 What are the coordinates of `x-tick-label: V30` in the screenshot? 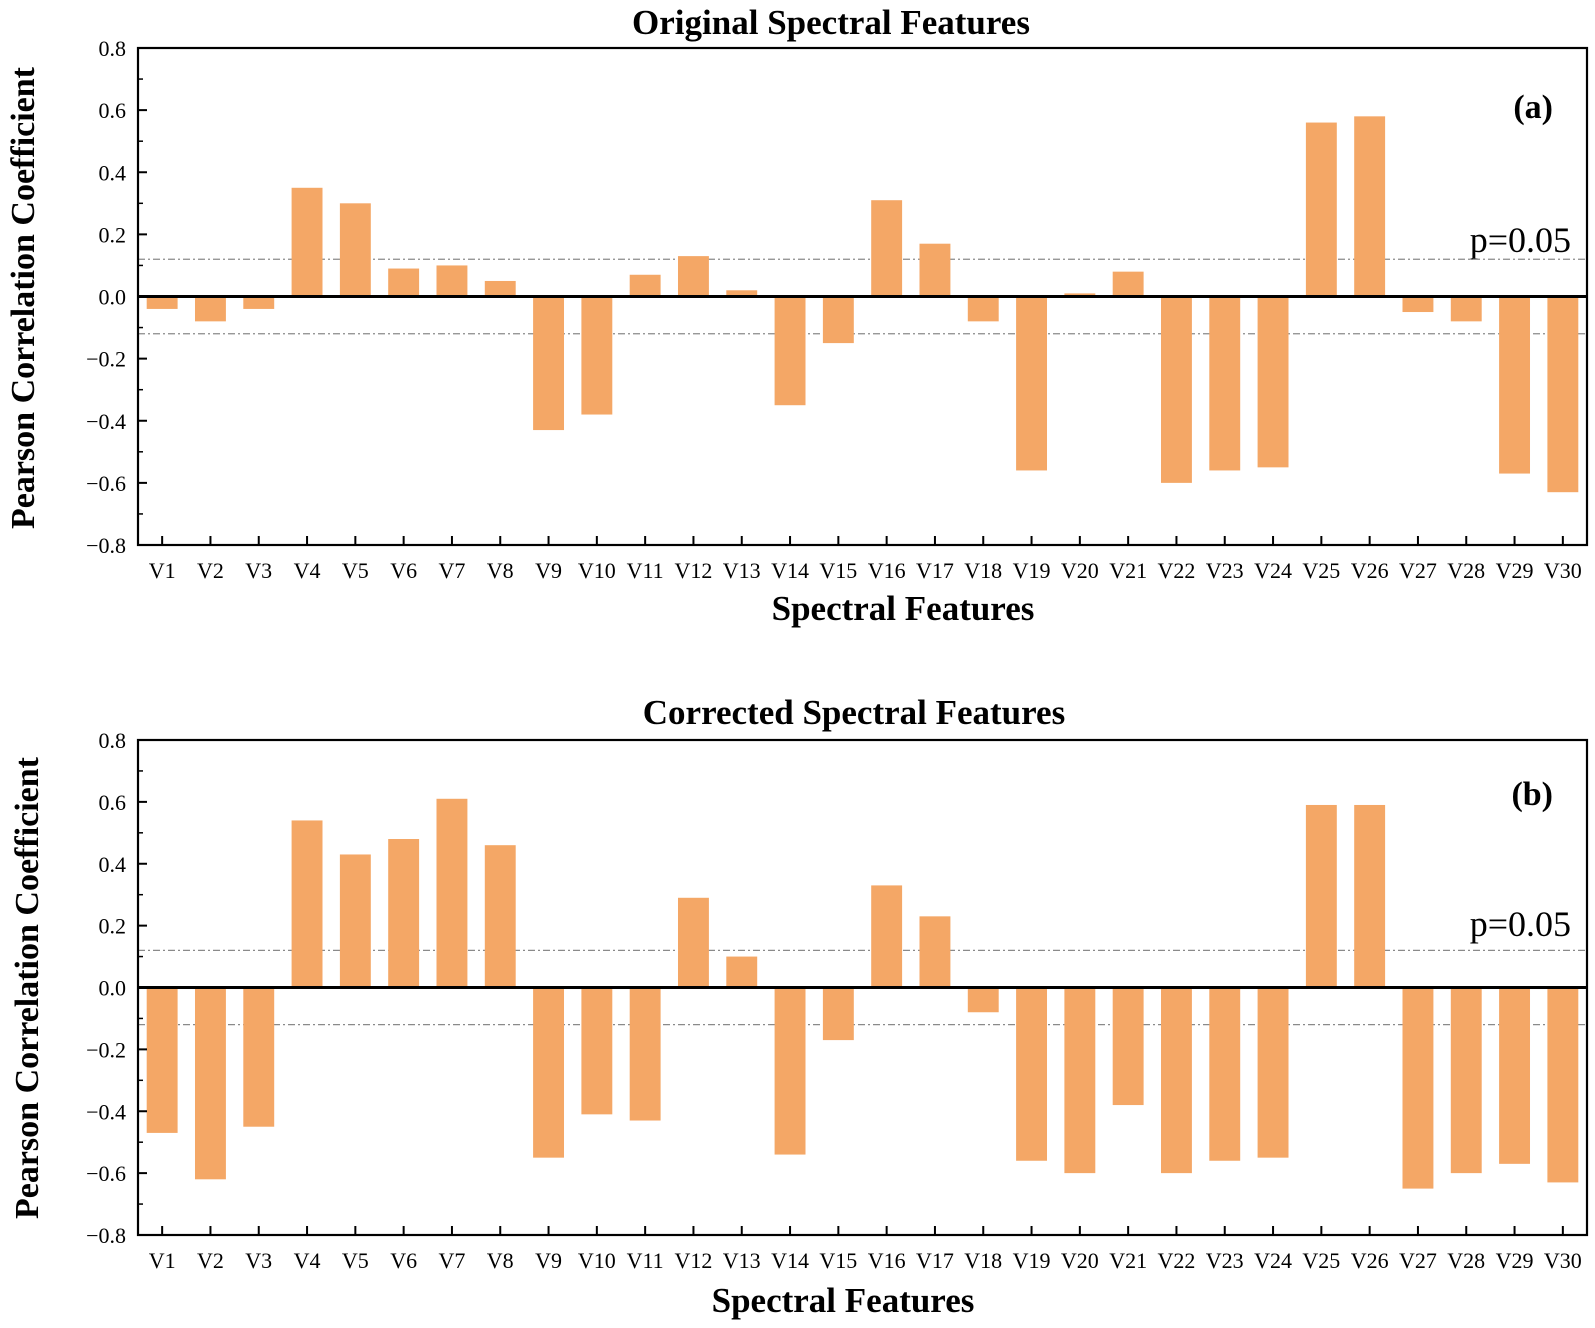 It's located at (1563, 1260).